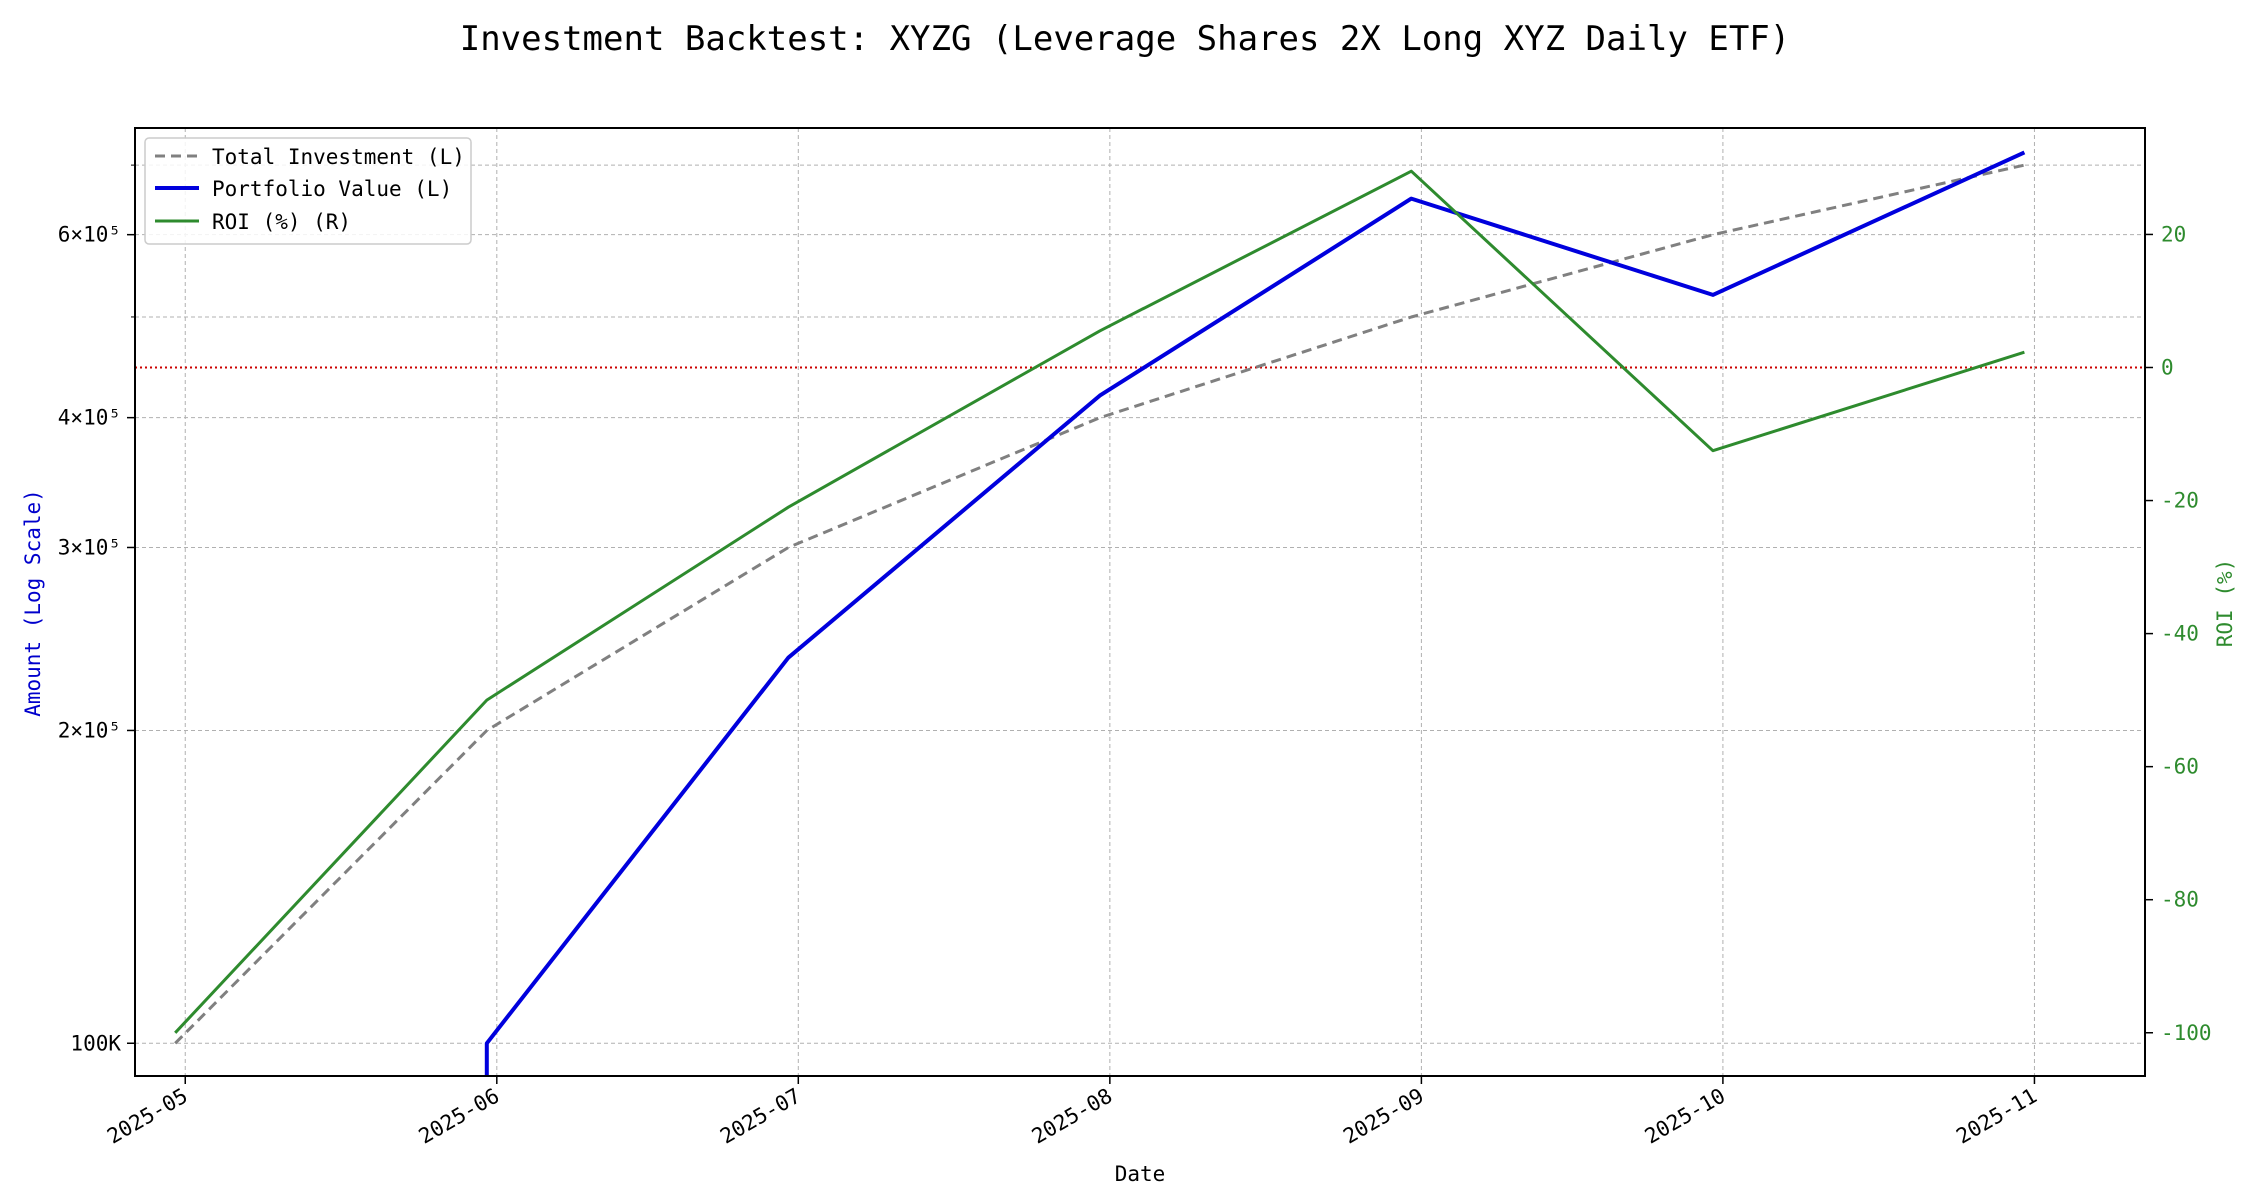  I want to click on y-left-tick-layer: 100K 2×10⁵ 3×10⁵ 4×10⁵ 6×10⁵, so click(96, 609).